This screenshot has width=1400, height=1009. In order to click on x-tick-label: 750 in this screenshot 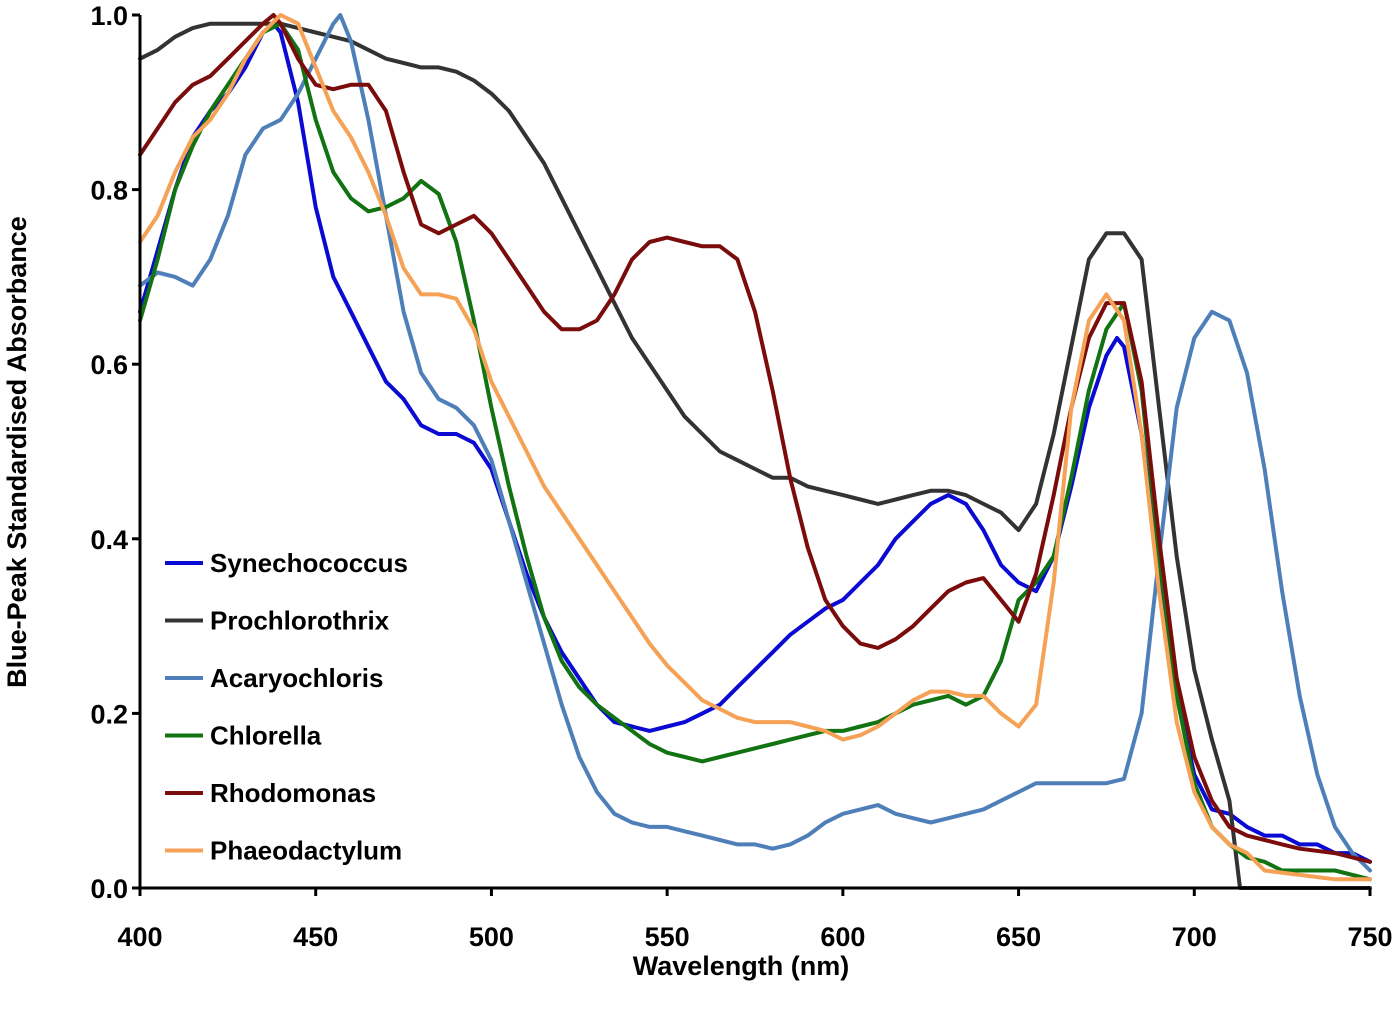, I will do `click(1369, 937)`.